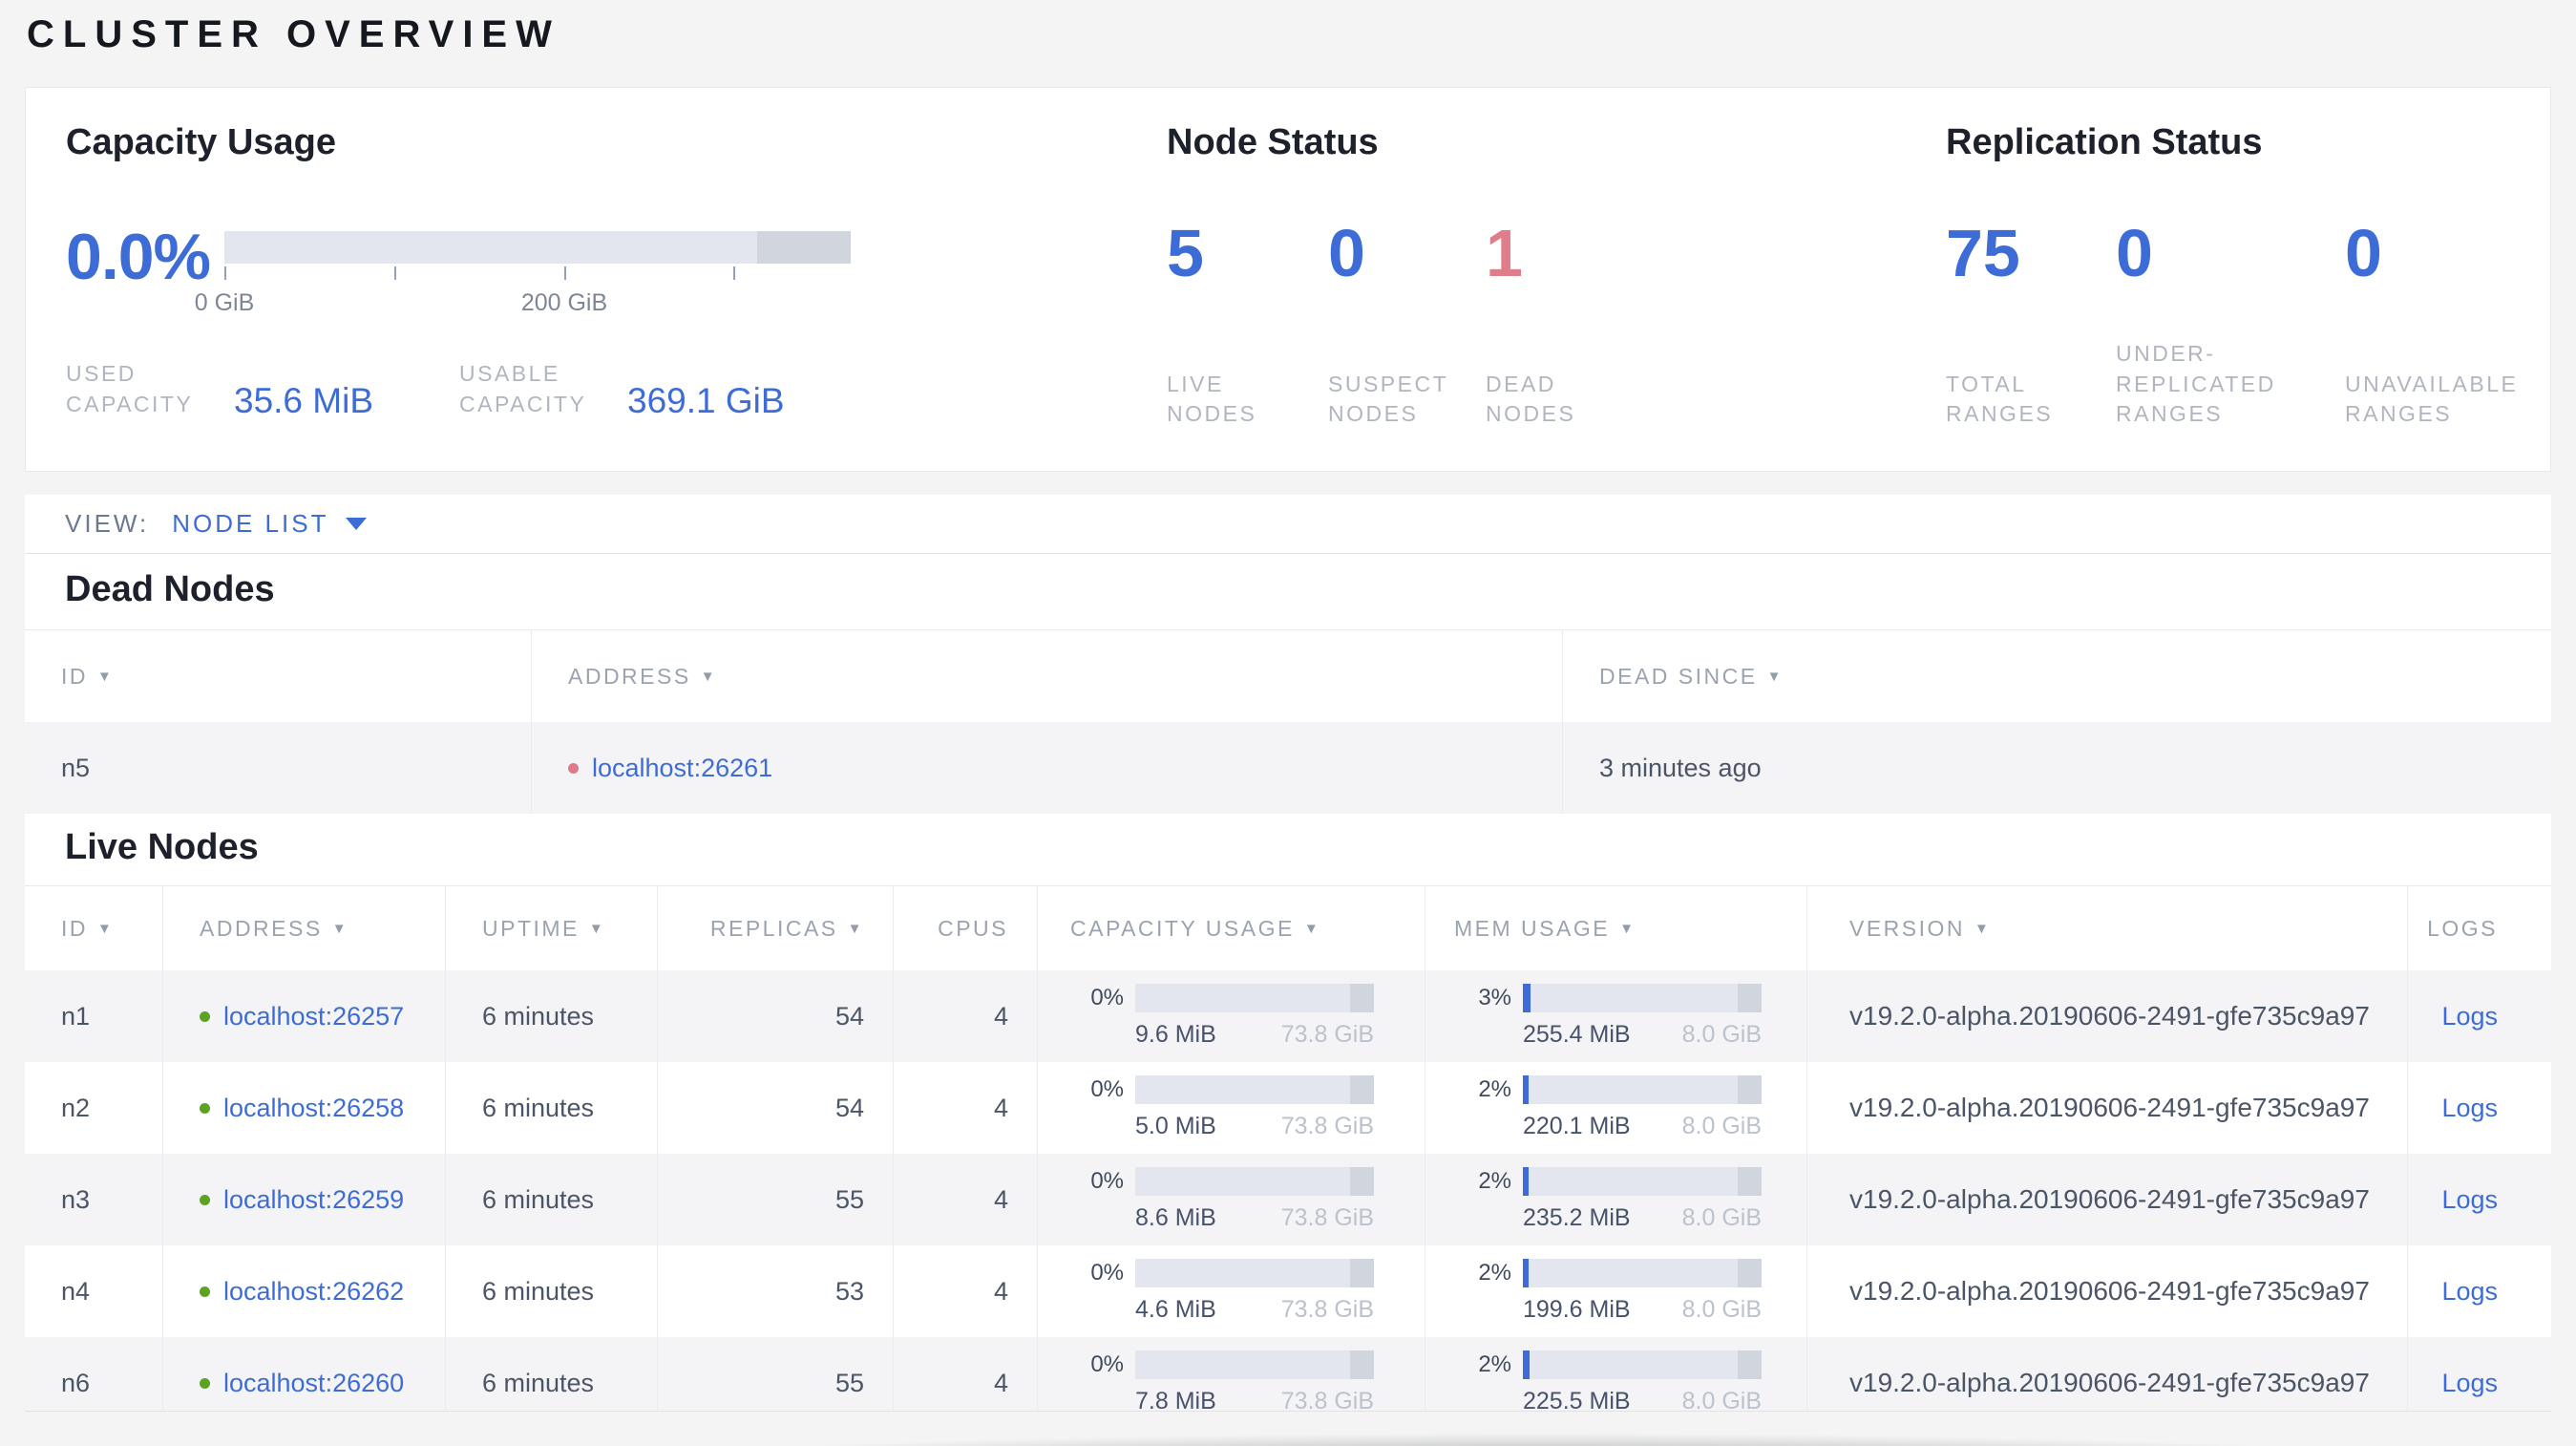  What do you see at coordinates (564, 302) in the screenshot?
I see `axis-tick-label: 200 GiB` at bounding box center [564, 302].